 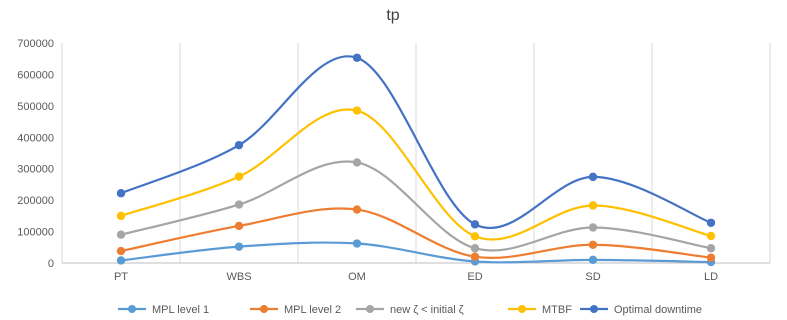 What do you see at coordinates (357, 277) in the screenshot?
I see `x-tick-label: OM` at bounding box center [357, 277].